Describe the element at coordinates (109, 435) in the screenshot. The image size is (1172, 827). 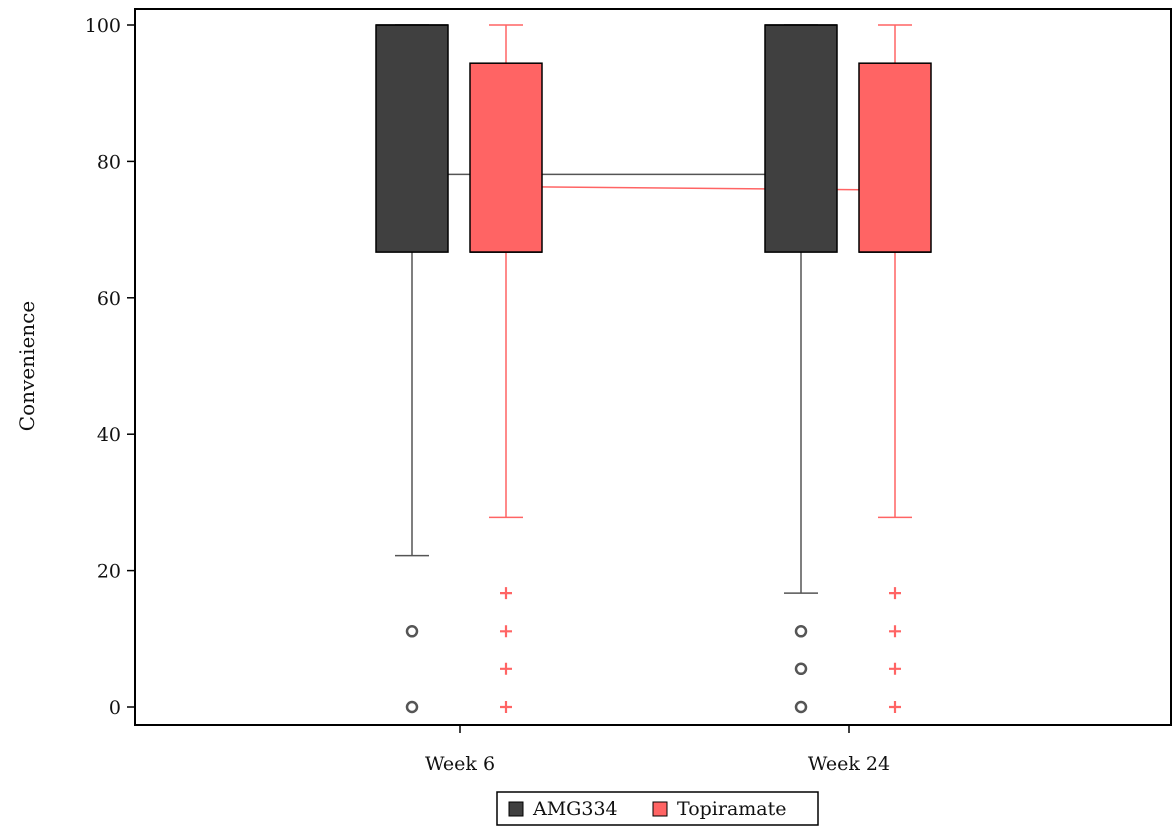
I see `y-tick-label: 40` at that location.